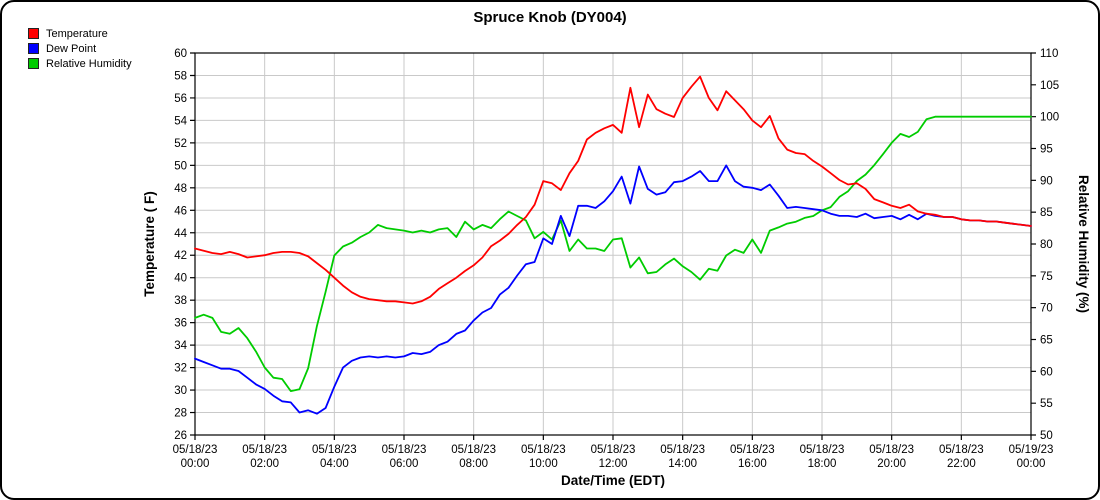  Describe the element at coordinates (89, 63) in the screenshot. I see `legend-label-relative-humidity: Relative Humidity` at that location.